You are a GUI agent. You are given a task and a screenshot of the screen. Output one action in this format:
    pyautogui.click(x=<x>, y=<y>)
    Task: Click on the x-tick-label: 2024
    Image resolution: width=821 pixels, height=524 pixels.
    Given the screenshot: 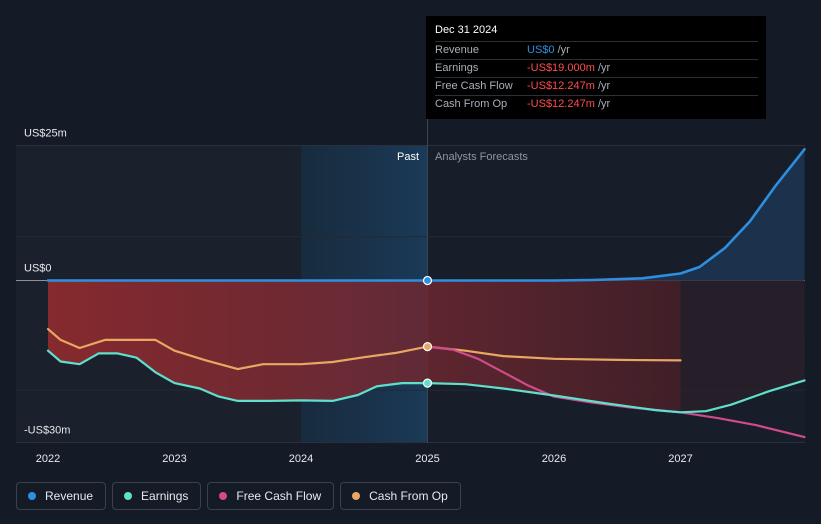 What is the action you would take?
    pyautogui.click(x=301, y=459)
    